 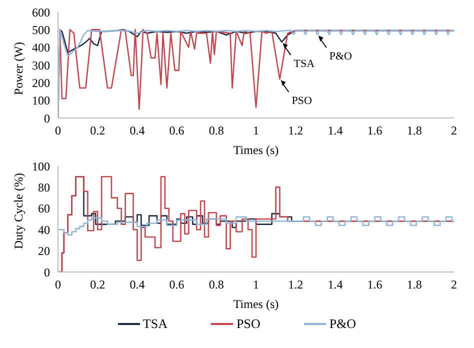 What do you see at coordinates (340, 56) in the screenshot?
I see `annotation: P&O` at bounding box center [340, 56].